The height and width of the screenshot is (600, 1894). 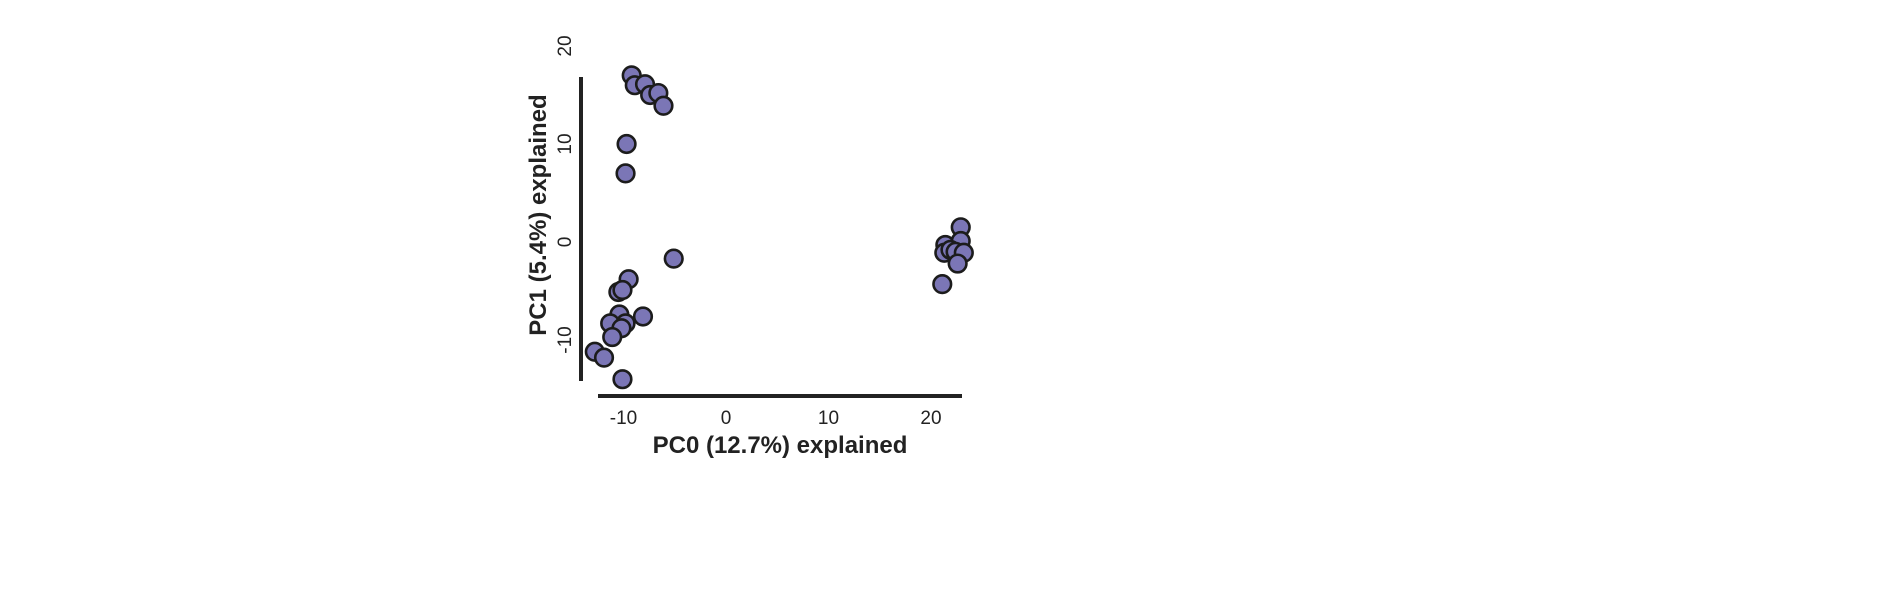 What do you see at coordinates (565, 45) in the screenshot?
I see `y-tick-label: 20` at bounding box center [565, 45].